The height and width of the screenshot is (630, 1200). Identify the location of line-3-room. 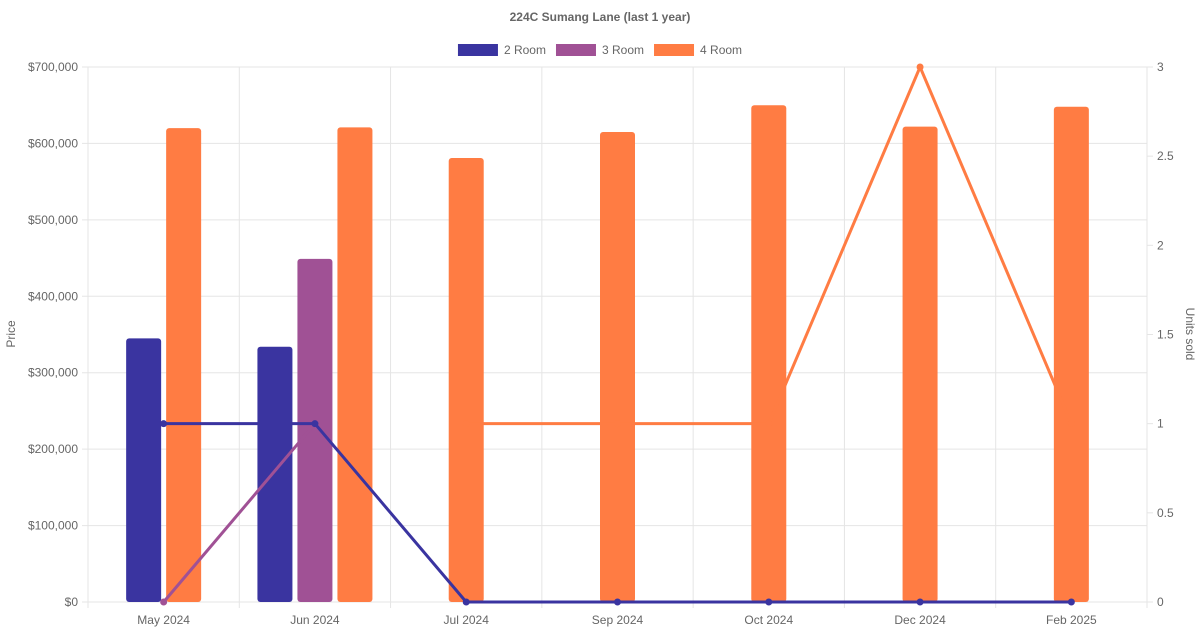
(239, 512).